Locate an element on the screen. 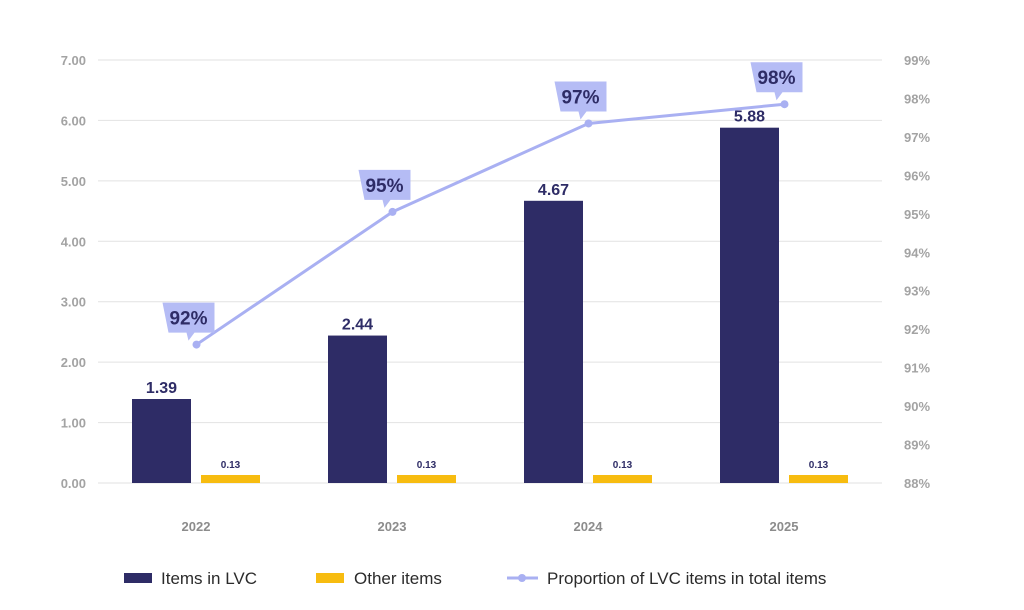 This screenshot has width=1024, height=610. data-label-proportion: 92% is located at coordinates (188, 319).